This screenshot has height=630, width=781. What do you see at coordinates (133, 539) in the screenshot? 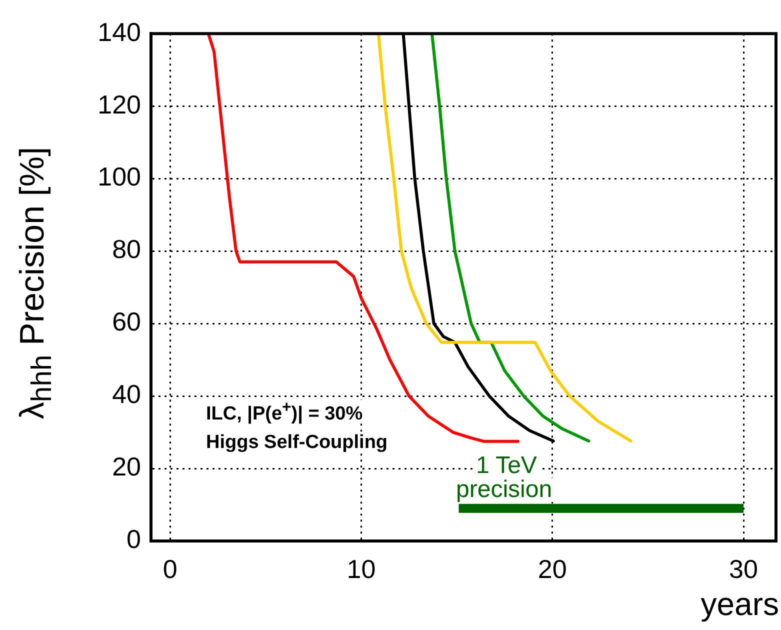
I see `y-tick-label: 0` at bounding box center [133, 539].